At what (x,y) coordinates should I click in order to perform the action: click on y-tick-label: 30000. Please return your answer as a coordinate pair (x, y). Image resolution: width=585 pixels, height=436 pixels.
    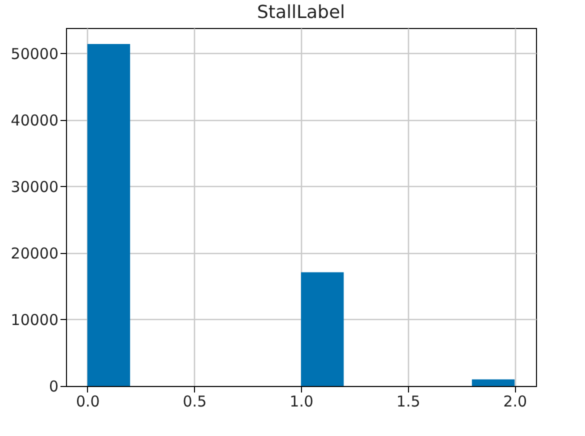
    Looking at the image, I should click on (34, 187).